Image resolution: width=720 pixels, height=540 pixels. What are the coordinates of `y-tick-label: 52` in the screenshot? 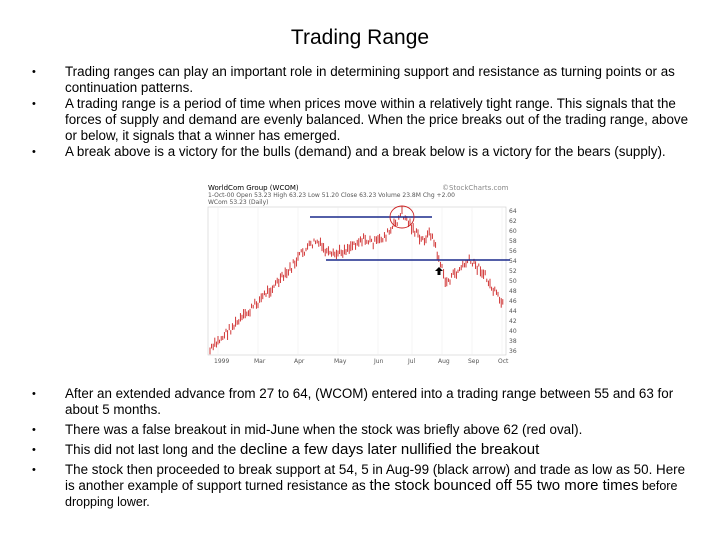 It's located at (513, 271).